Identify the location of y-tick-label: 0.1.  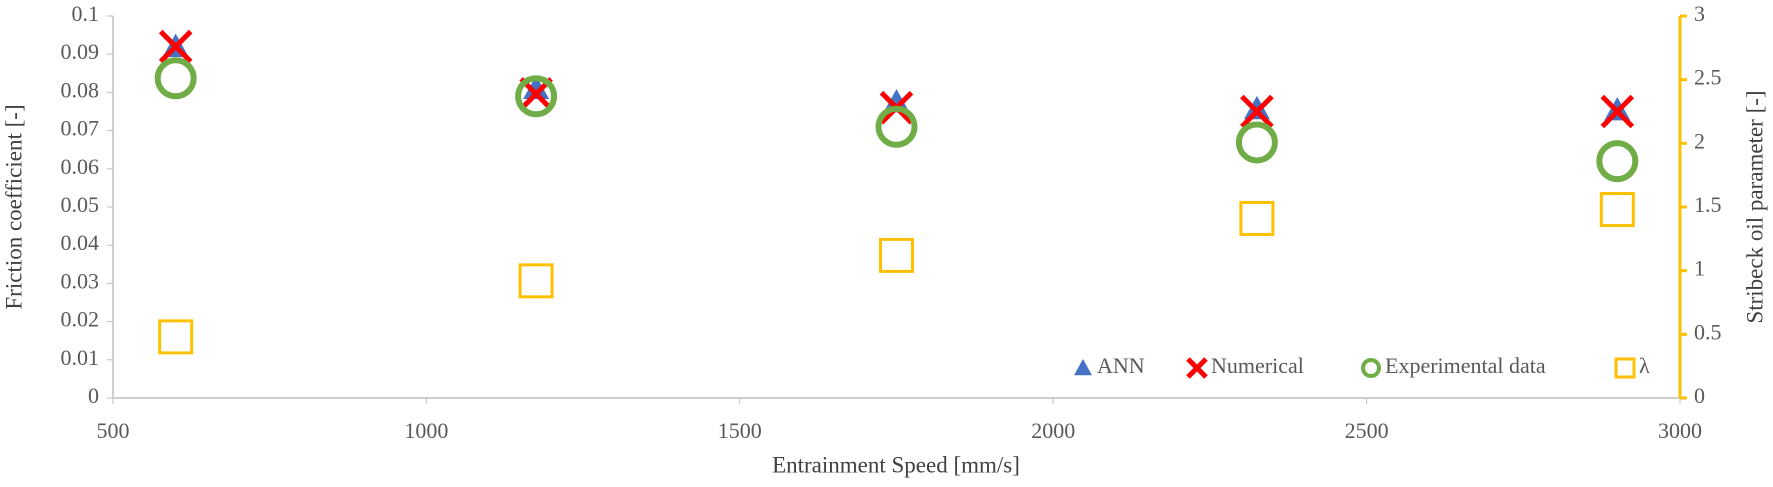
(86, 13).